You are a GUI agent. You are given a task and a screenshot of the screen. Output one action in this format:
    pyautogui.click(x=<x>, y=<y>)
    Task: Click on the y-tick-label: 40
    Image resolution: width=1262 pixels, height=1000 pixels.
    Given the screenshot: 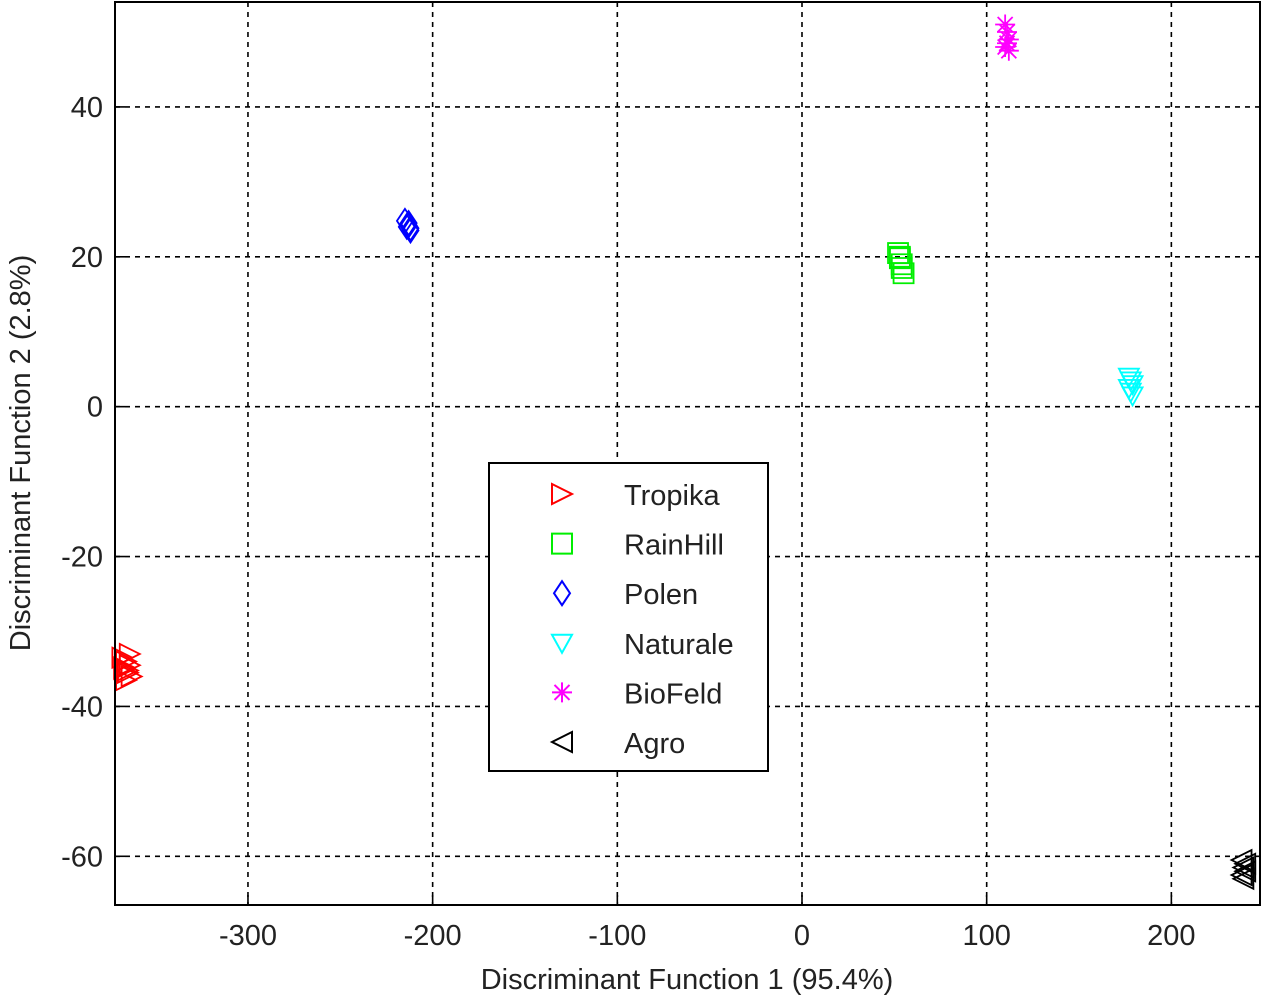 What is the action you would take?
    pyautogui.click(x=87, y=108)
    